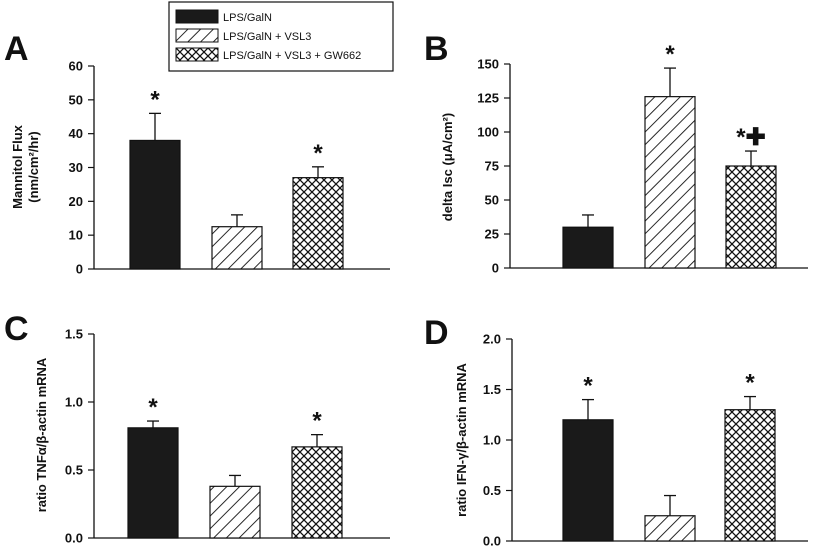 Image resolution: width=834 pixels, height=548 pixels. What do you see at coordinates (76, 235) in the screenshot?
I see `y-tick-label: 10` at bounding box center [76, 235].